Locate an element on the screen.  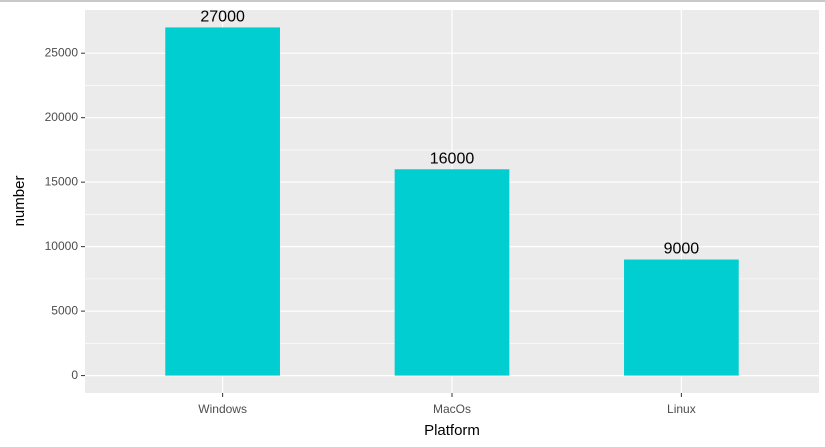
y-tick-label: 15000 is located at coordinates (62, 181).